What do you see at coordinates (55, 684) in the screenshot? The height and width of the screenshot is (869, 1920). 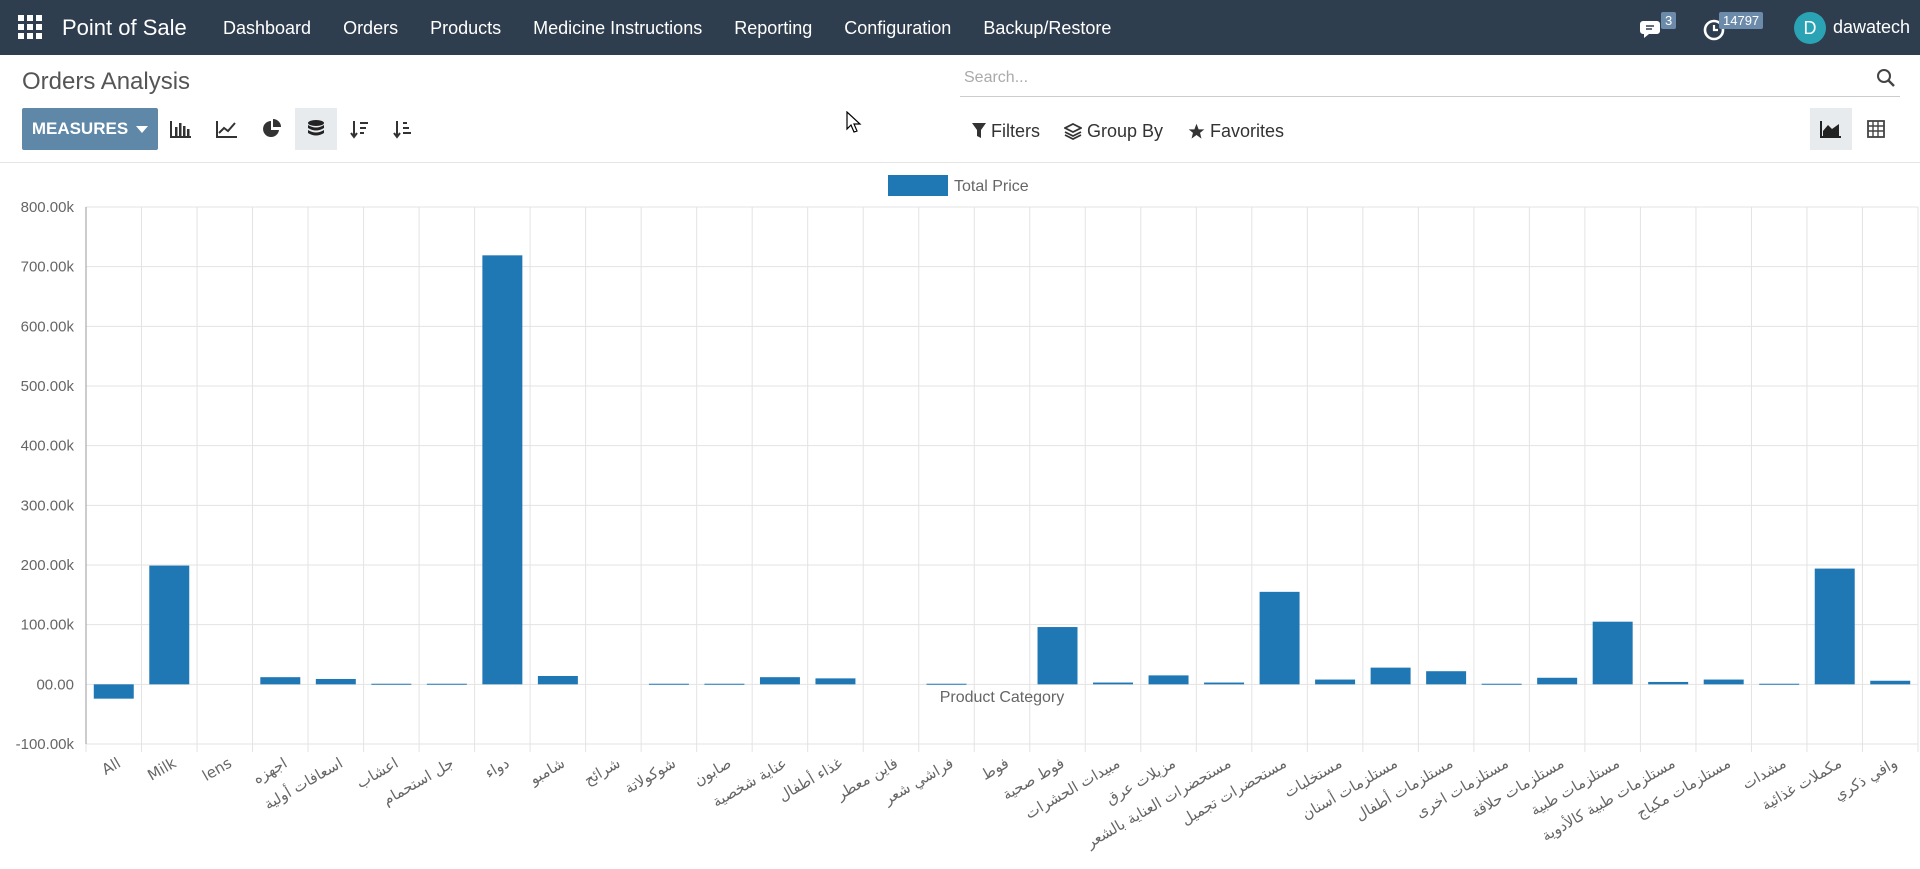 I see `y-tick-label: 00.00` at bounding box center [55, 684].